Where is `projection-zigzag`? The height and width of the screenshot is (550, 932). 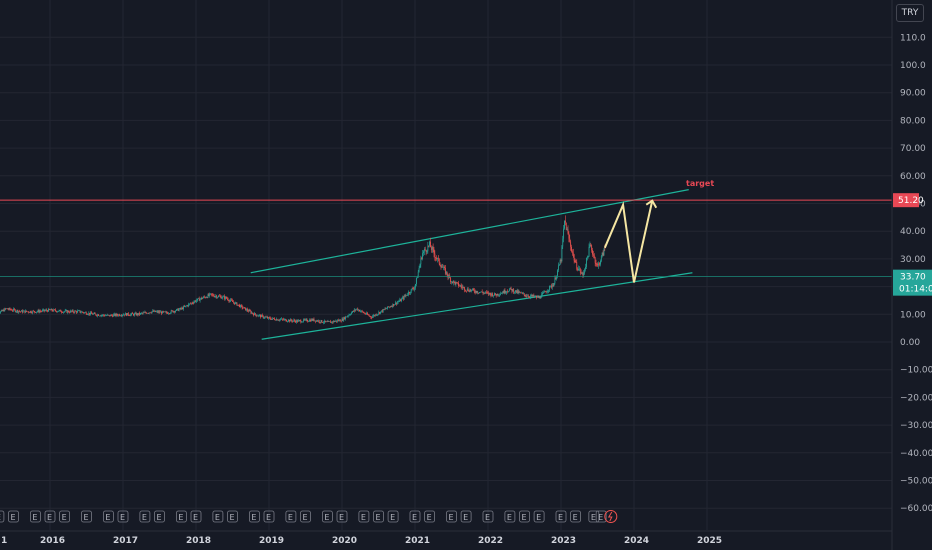
projection-zigzag is located at coordinates (628, 241).